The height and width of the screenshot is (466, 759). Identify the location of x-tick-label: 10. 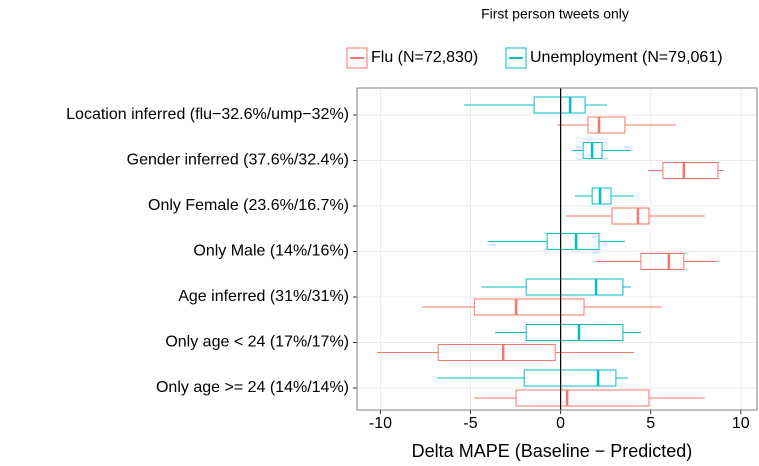
(741, 423).